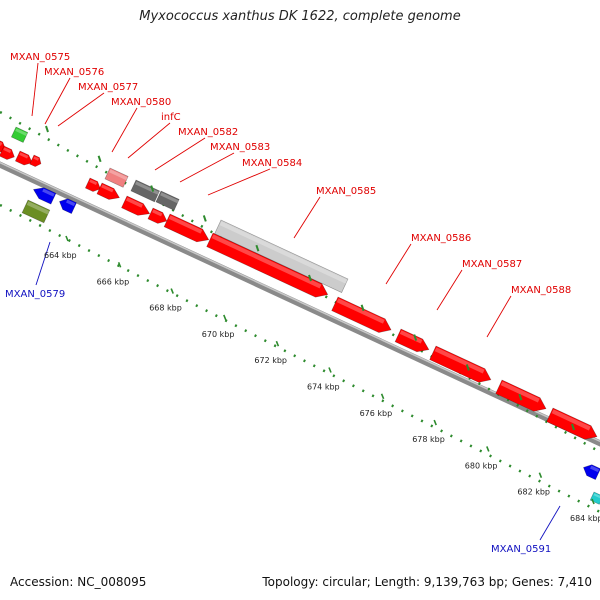 The image size is (600, 600). What do you see at coordinates (254, 177) in the screenshot?
I see `forward-gene-label: MXAN_0584` at bounding box center [254, 177].